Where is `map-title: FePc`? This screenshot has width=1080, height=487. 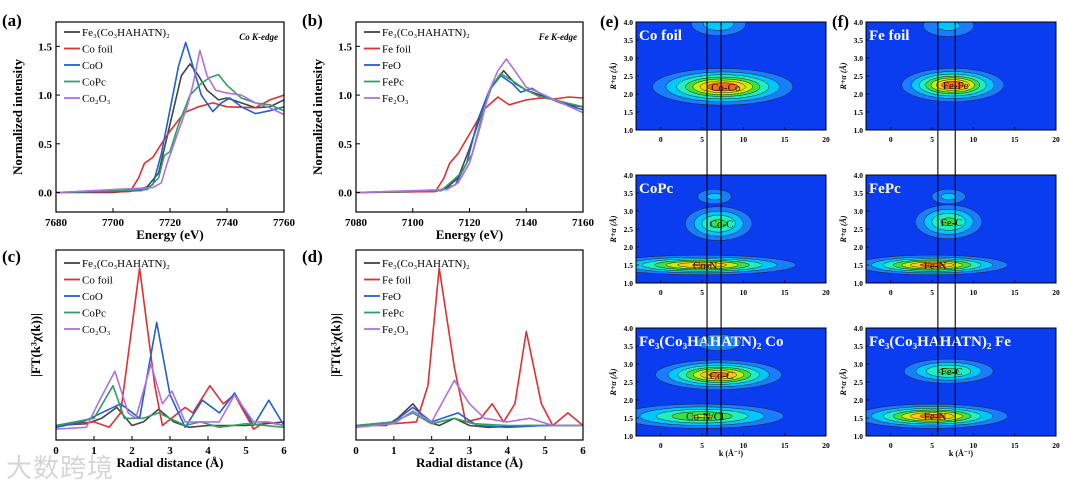 map-title: FePc is located at coordinates (885, 189).